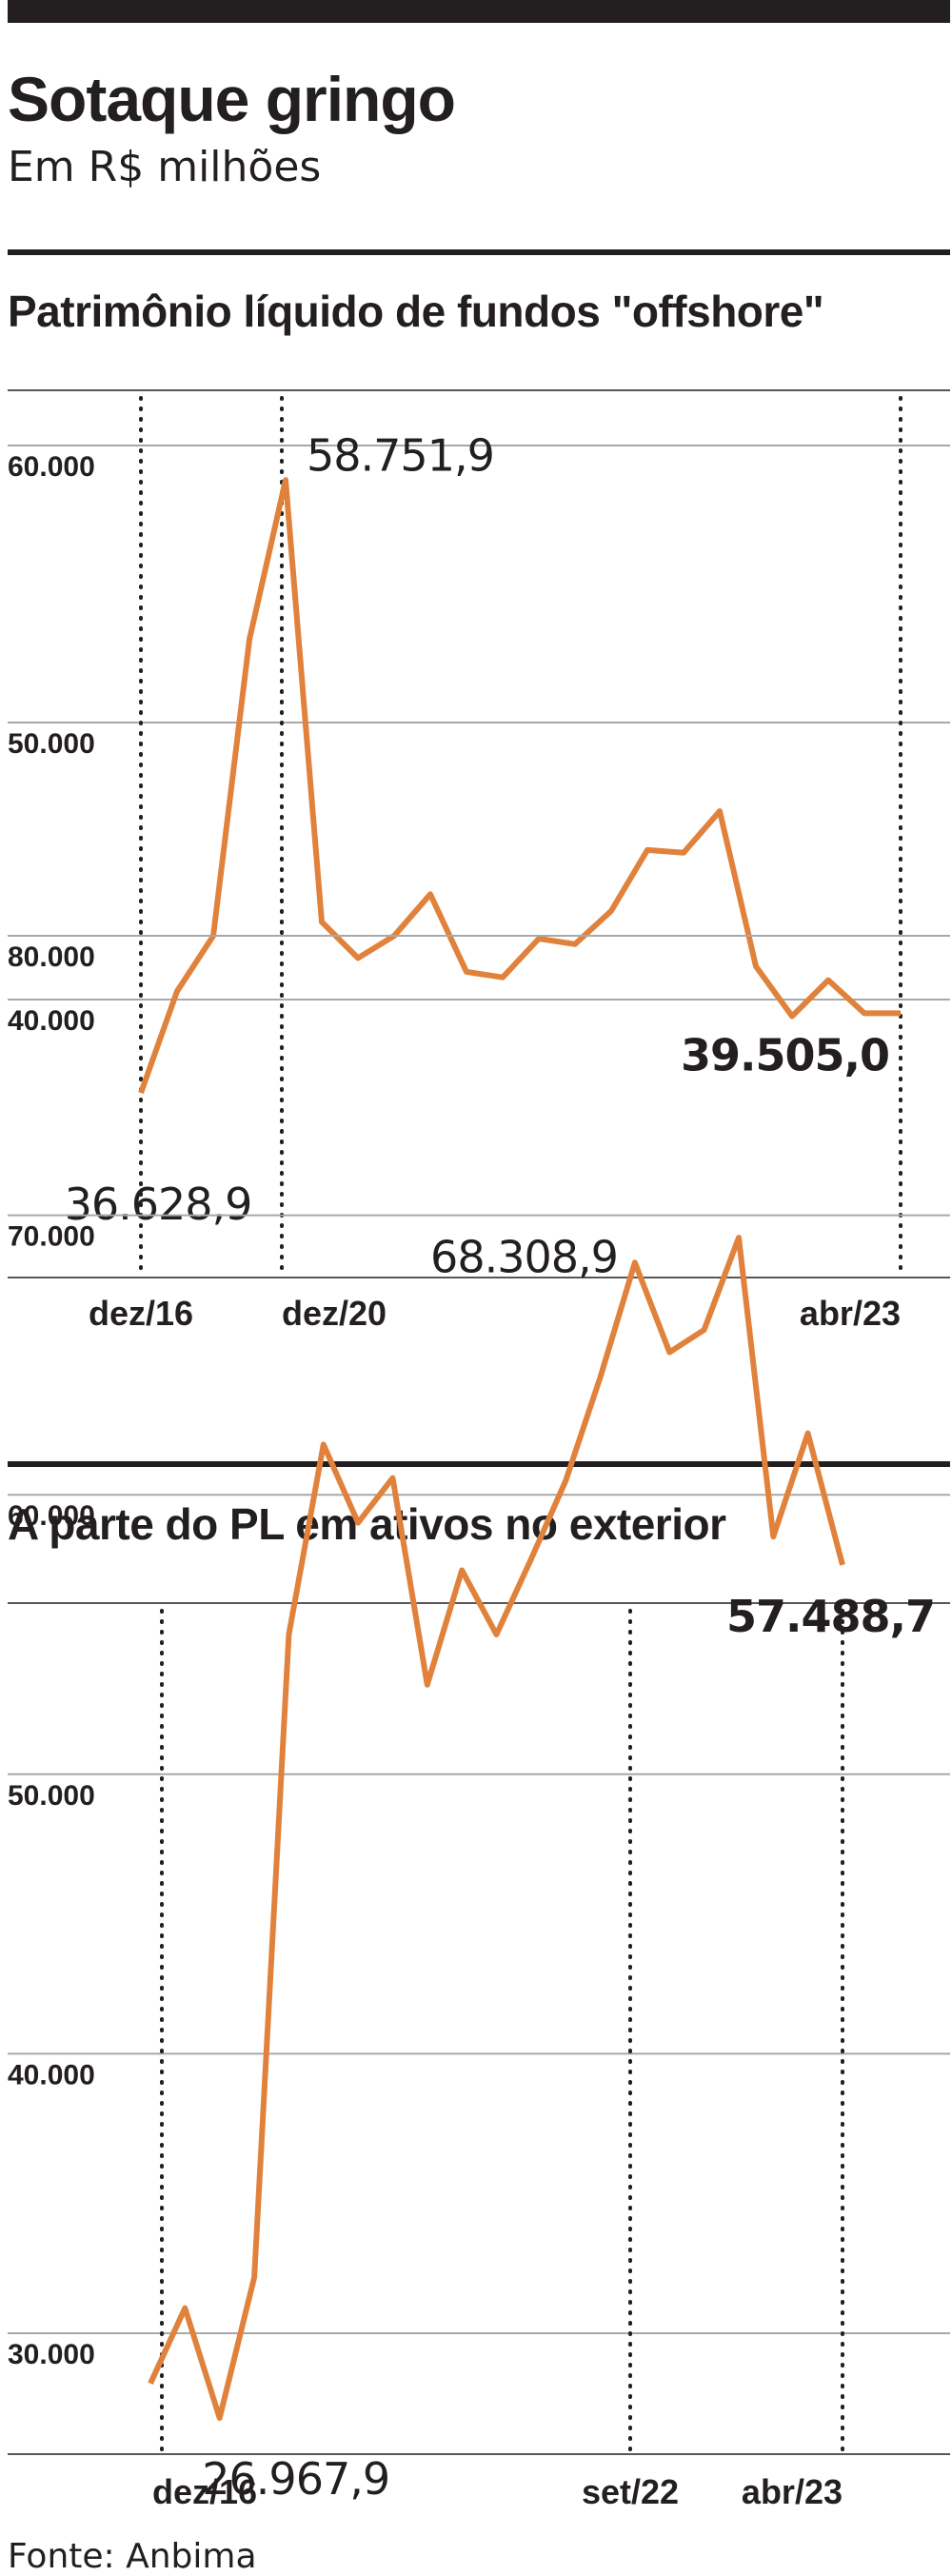 The height and width of the screenshot is (2576, 952). What do you see at coordinates (295, 2479) in the screenshot?
I see `chart2-data-label: 26.967,9` at bounding box center [295, 2479].